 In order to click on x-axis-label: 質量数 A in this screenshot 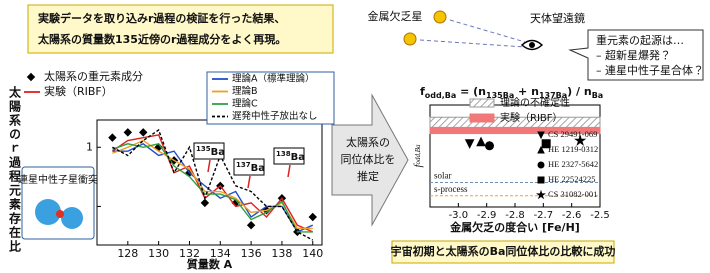, I will do `click(210, 264)`.